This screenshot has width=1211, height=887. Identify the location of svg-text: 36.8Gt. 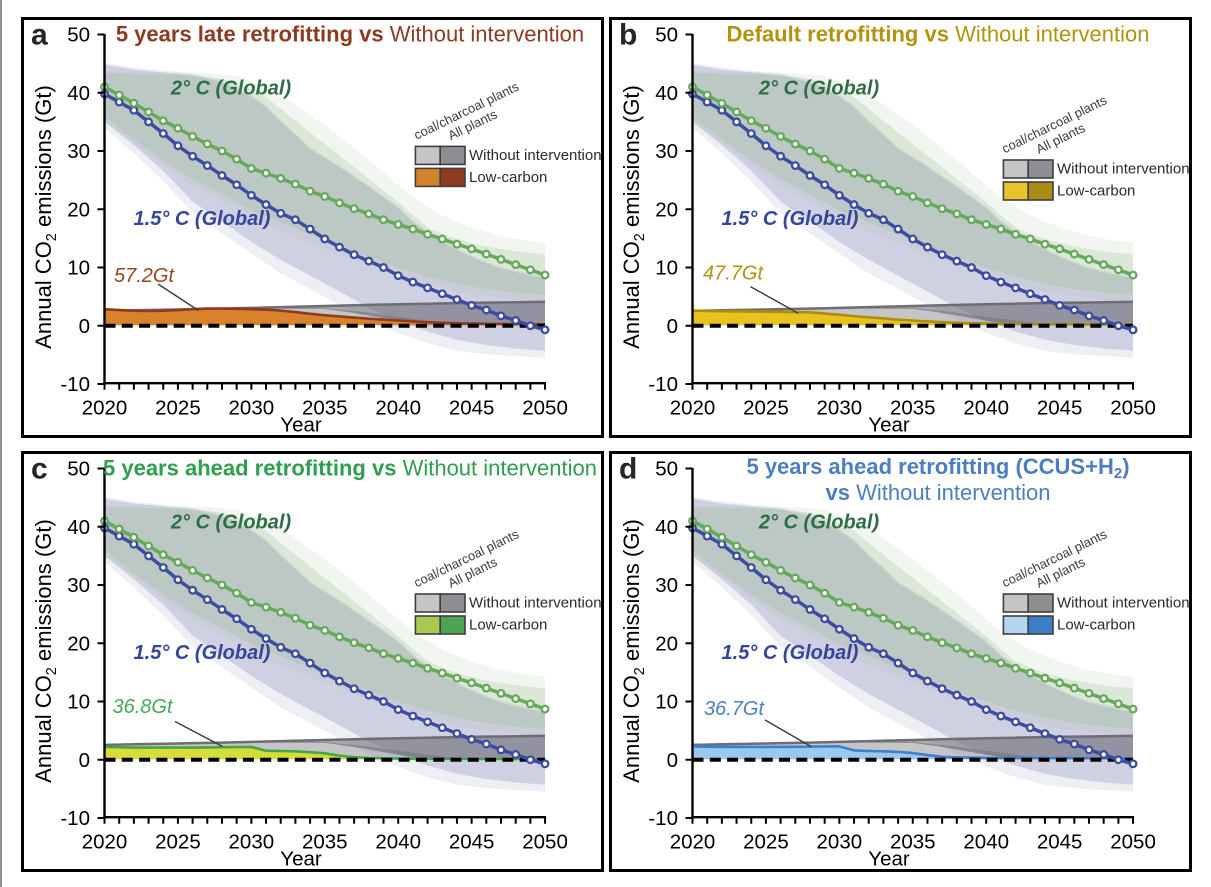
(142, 707).